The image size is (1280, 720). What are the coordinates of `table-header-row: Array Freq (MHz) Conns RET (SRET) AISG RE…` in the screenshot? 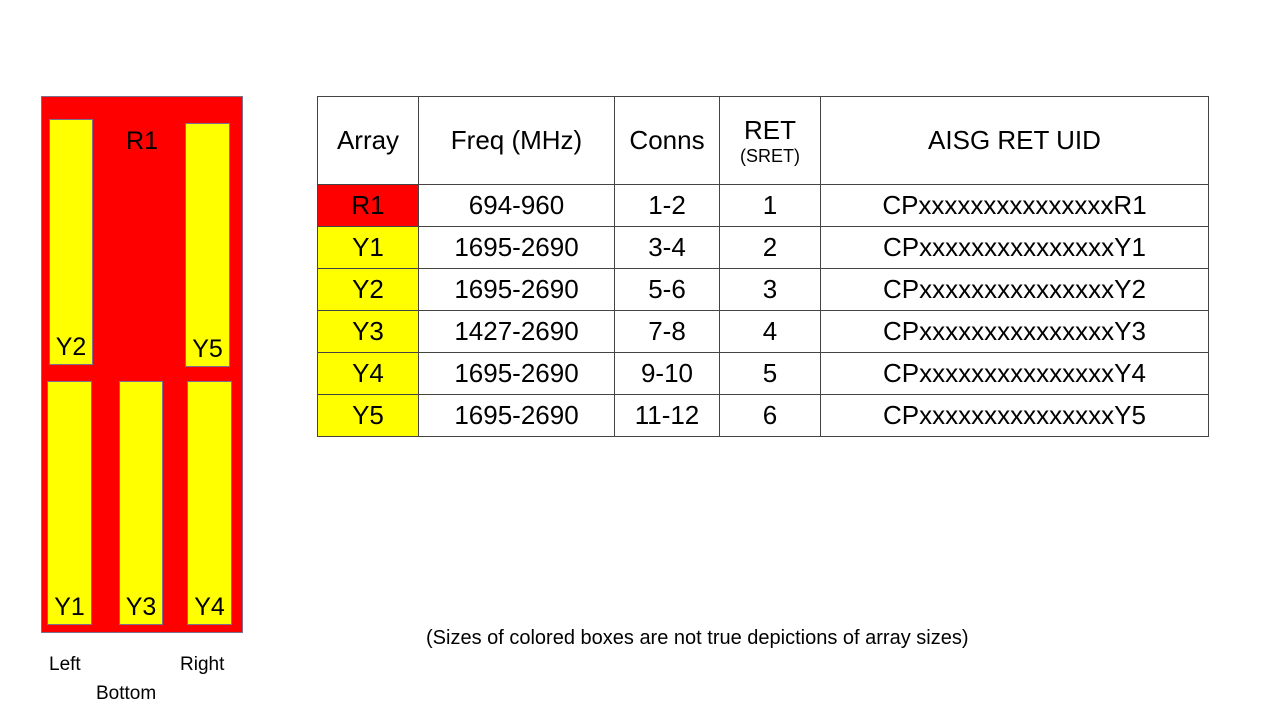 It's located at (763, 140).